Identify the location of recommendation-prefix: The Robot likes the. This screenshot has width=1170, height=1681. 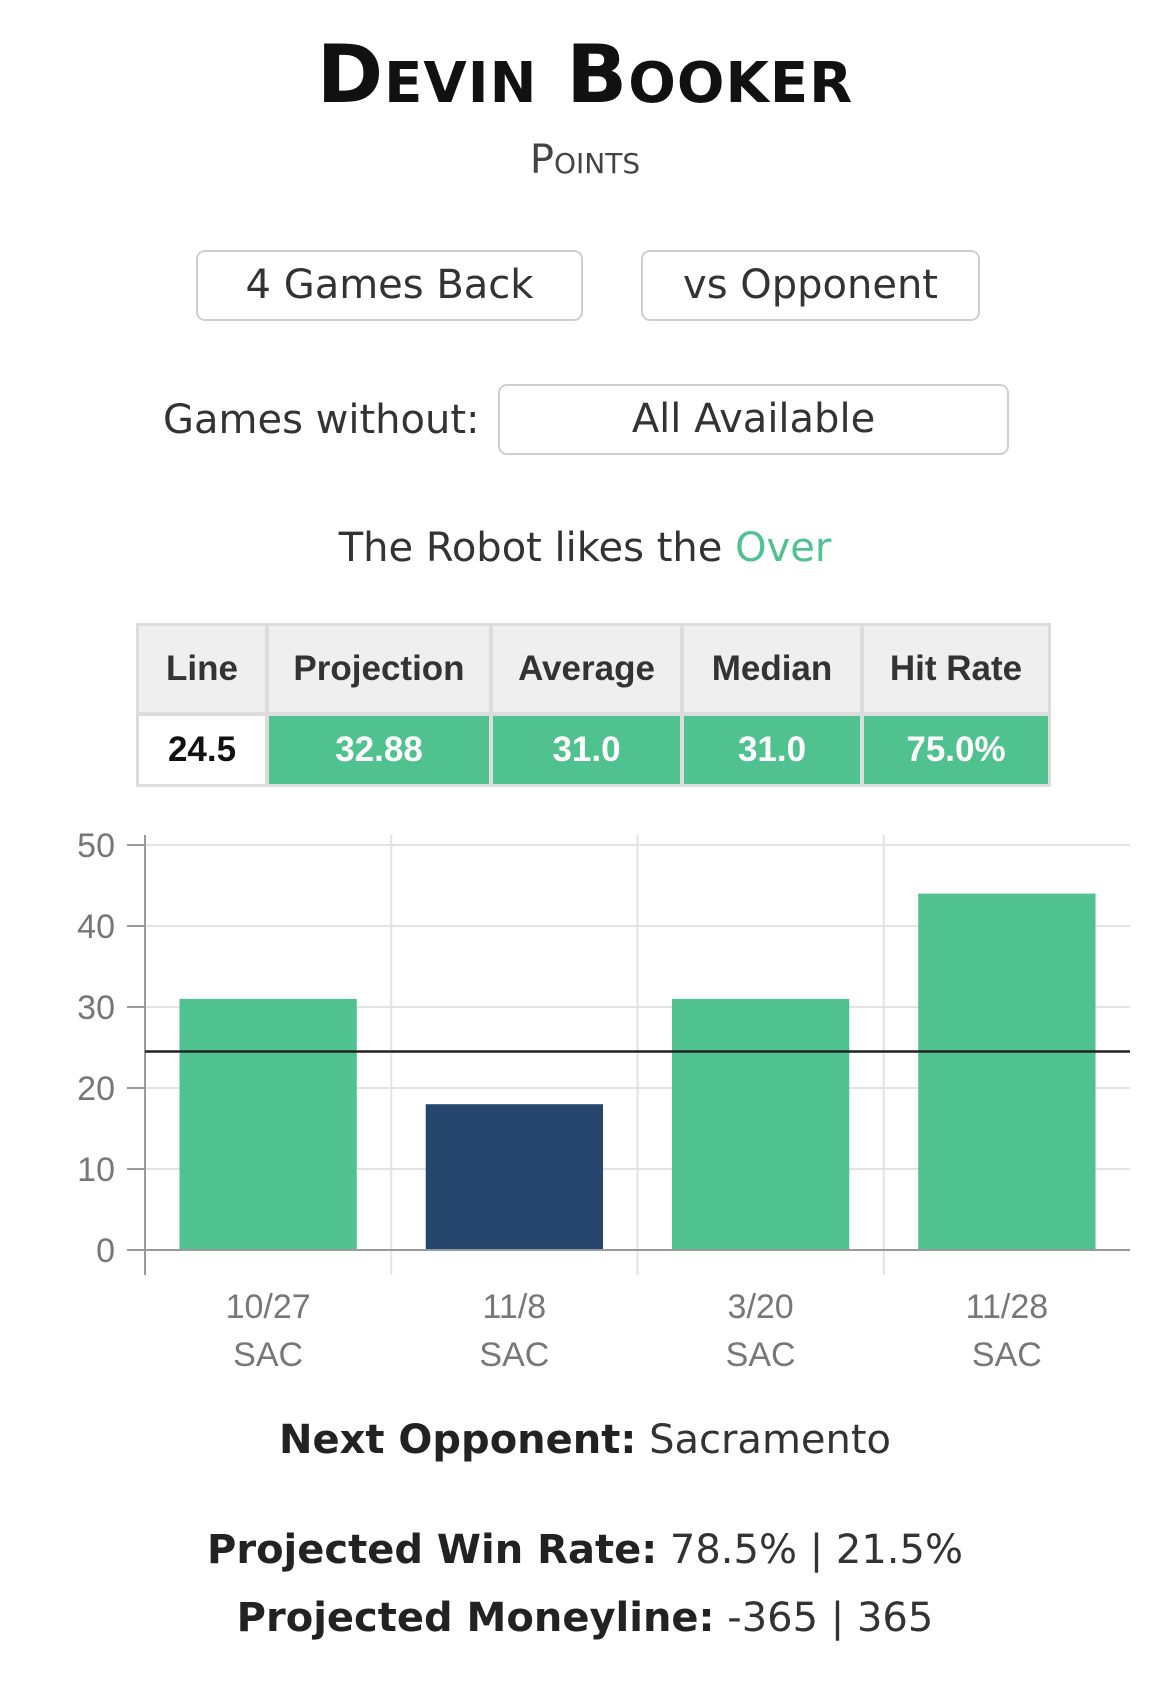
(530, 548).